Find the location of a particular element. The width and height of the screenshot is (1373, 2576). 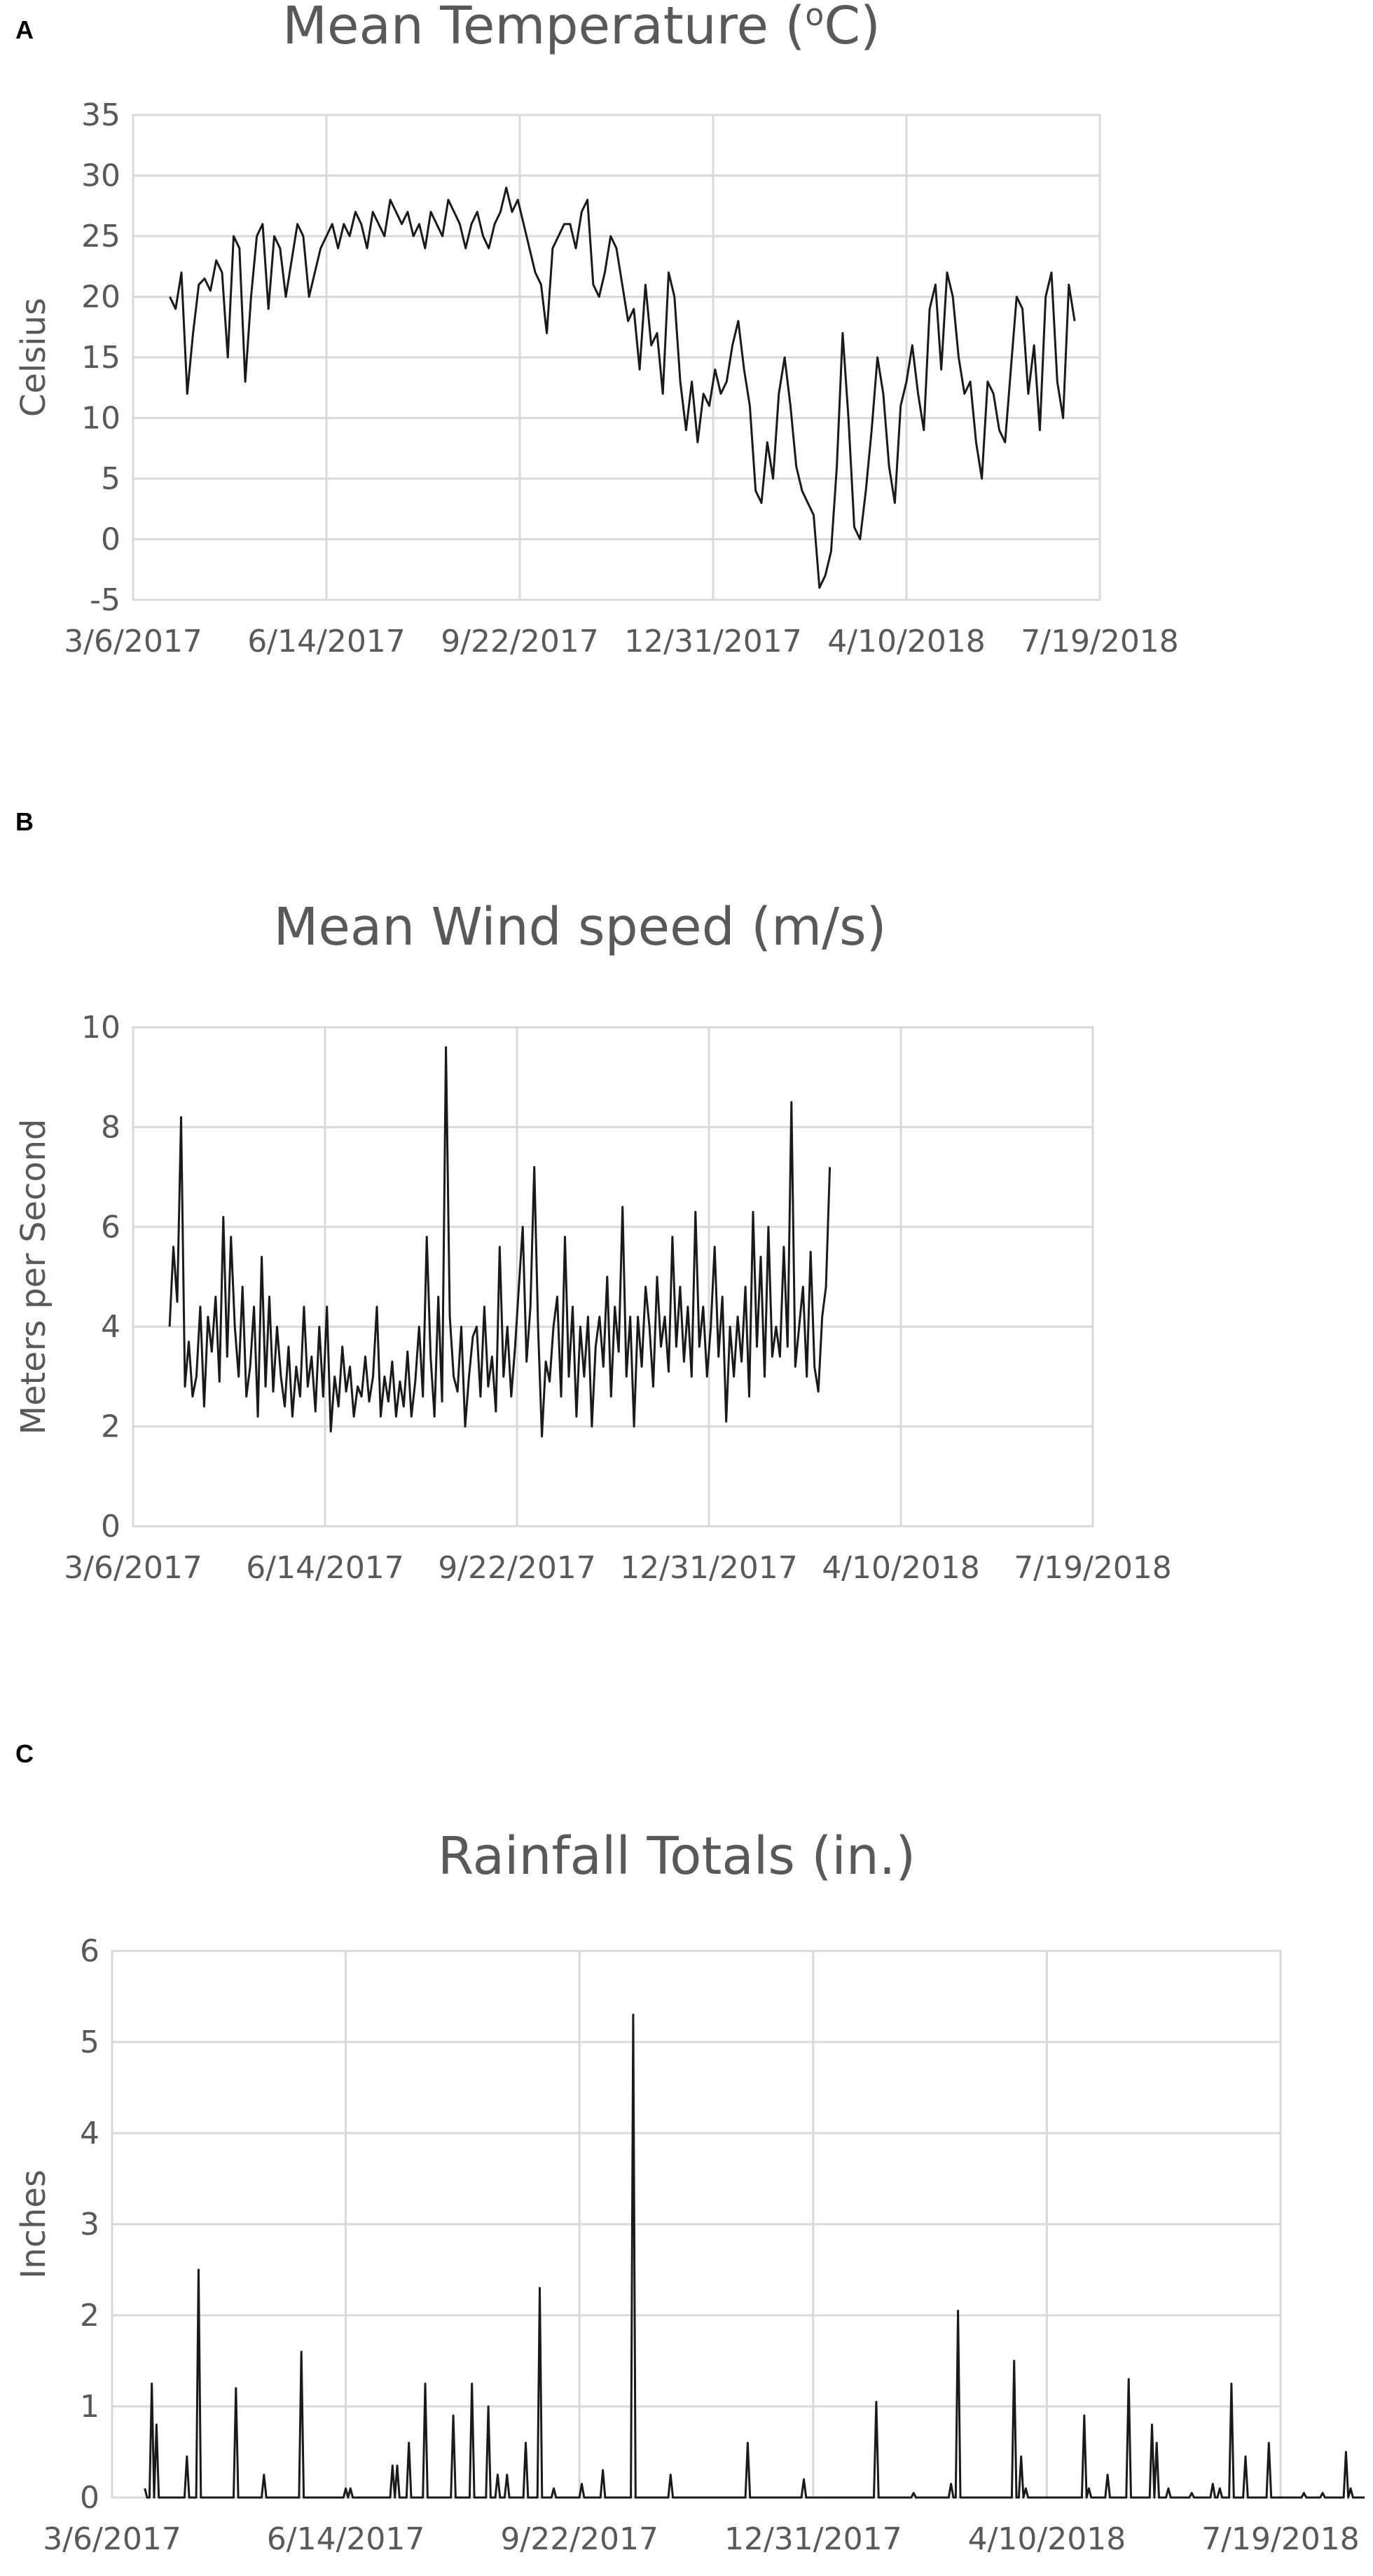

y-tick-label: 15 is located at coordinates (100, 358).